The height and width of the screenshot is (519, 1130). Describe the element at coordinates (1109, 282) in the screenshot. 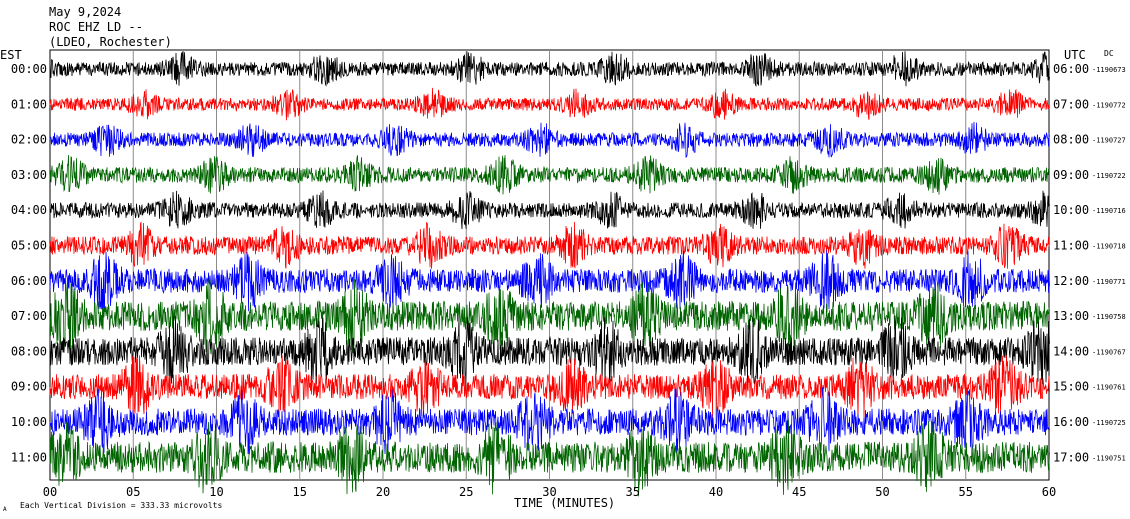

I see `dc-offset-label: -1190771` at that location.